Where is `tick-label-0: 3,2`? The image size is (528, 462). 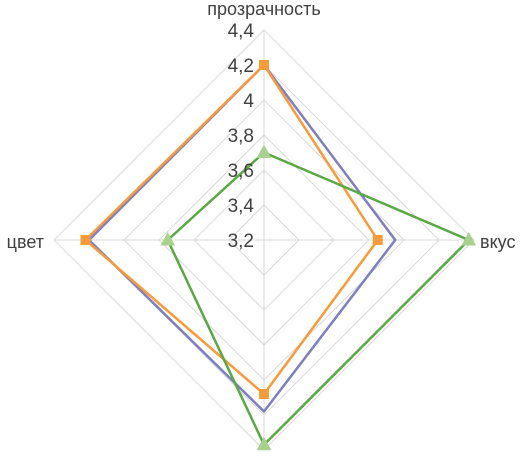
tick-label-0: 3,2 is located at coordinates (241, 241).